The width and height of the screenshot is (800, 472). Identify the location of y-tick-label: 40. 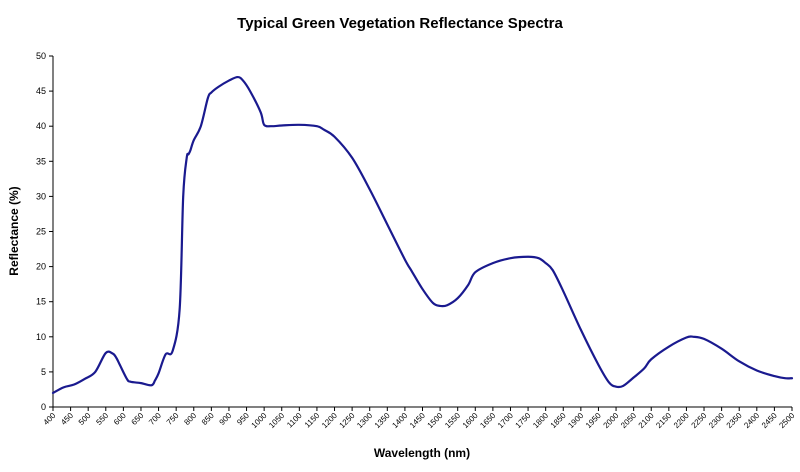
(41, 126).